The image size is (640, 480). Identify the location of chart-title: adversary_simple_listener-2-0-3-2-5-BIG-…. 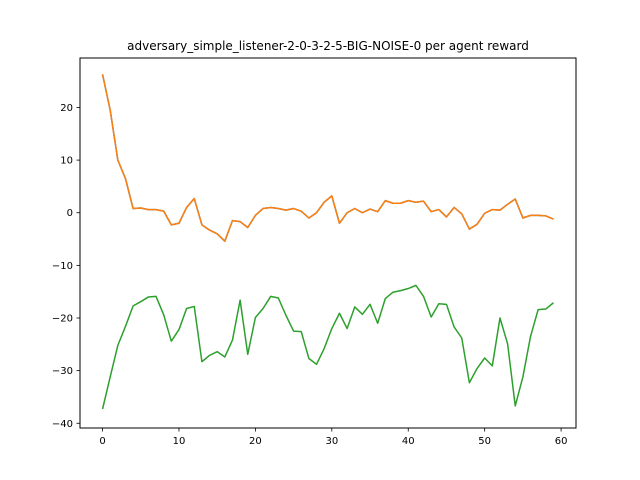
(328, 46).